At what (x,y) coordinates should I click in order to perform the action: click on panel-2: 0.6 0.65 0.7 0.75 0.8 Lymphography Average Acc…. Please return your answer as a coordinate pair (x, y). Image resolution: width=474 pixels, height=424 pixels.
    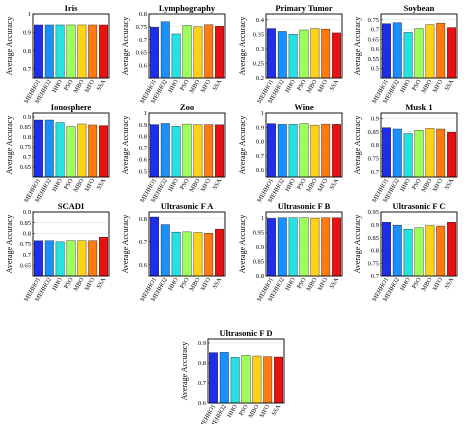
    Looking at the image, I should click on (173, 54).